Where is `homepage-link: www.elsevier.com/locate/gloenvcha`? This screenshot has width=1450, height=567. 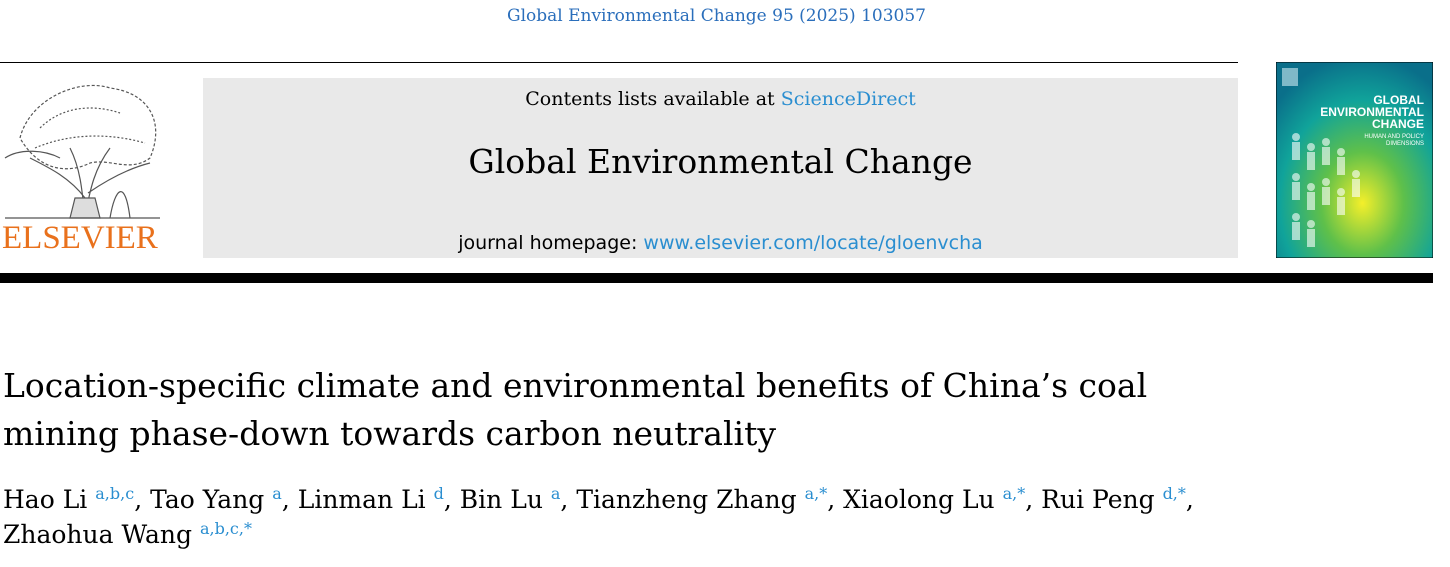
homepage-link: www.elsevier.com/locate/gloenvcha is located at coordinates (813, 243).